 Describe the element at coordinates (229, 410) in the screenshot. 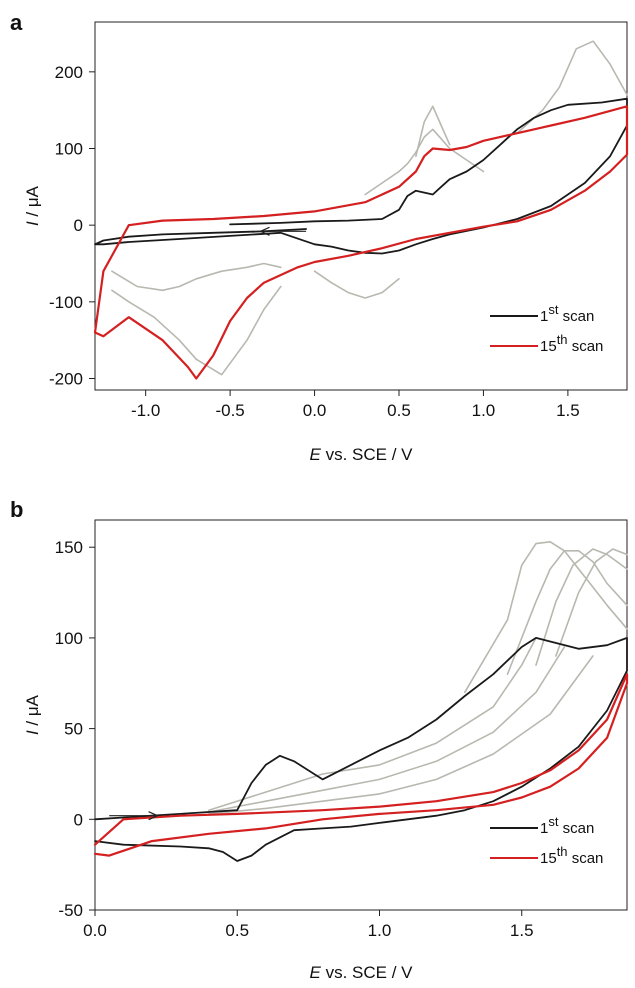

I see `x-tick-label: -0.5` at that location.